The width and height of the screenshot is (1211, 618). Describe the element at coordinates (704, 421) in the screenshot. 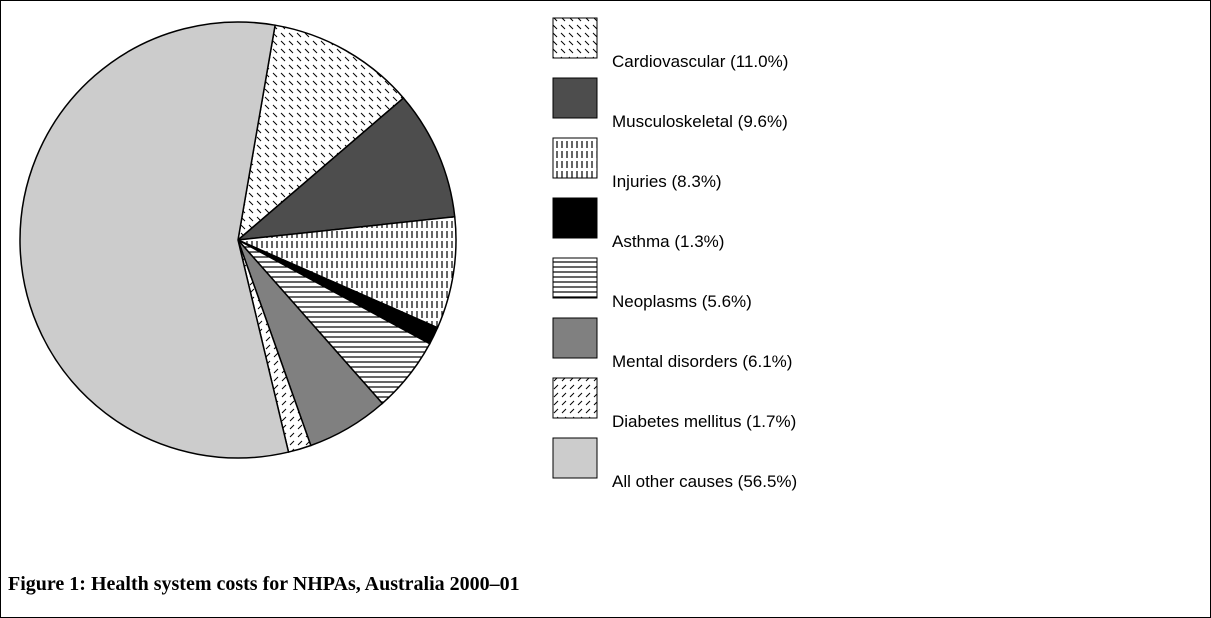

I see `legend-label: Diabetes mellitus (1.7%)` at that location.